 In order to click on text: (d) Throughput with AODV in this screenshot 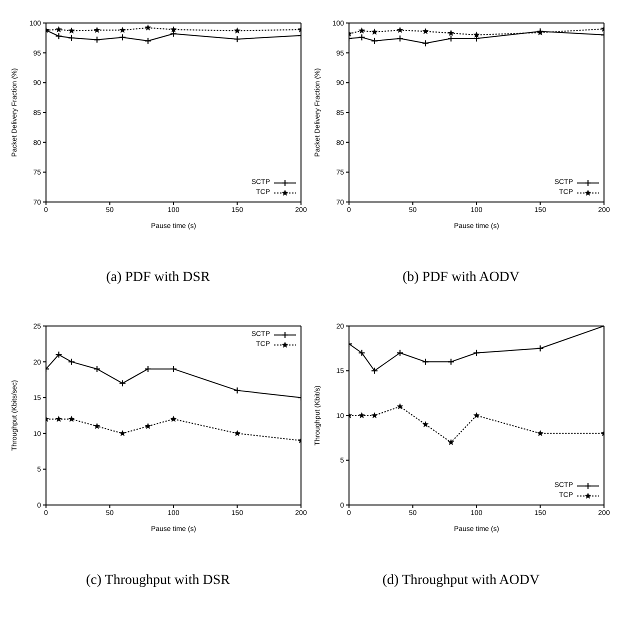, I will do `click(461, 581)`.